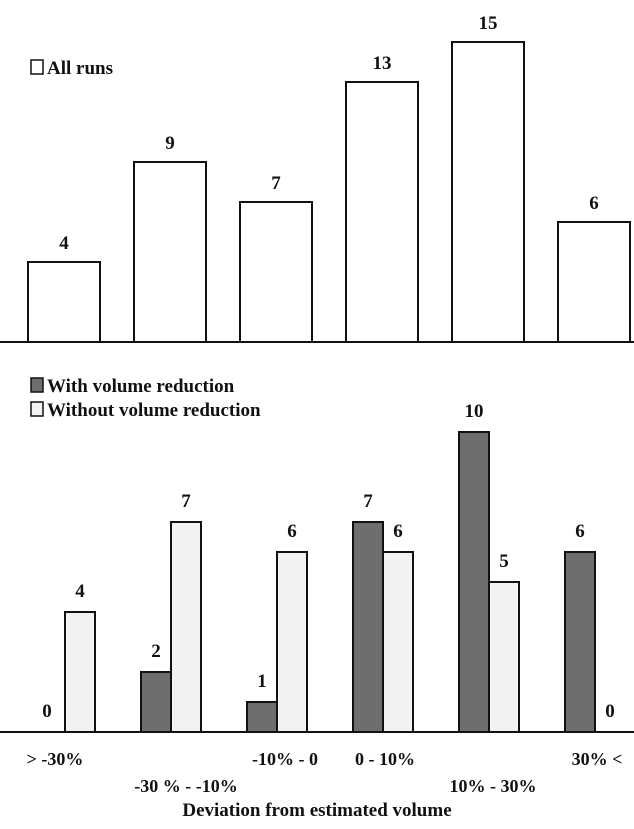 Image resolution: width=634 pixels, height=829 pixels. I want to click on value-label-all-runs-10-0: 7, so click(276, 183).